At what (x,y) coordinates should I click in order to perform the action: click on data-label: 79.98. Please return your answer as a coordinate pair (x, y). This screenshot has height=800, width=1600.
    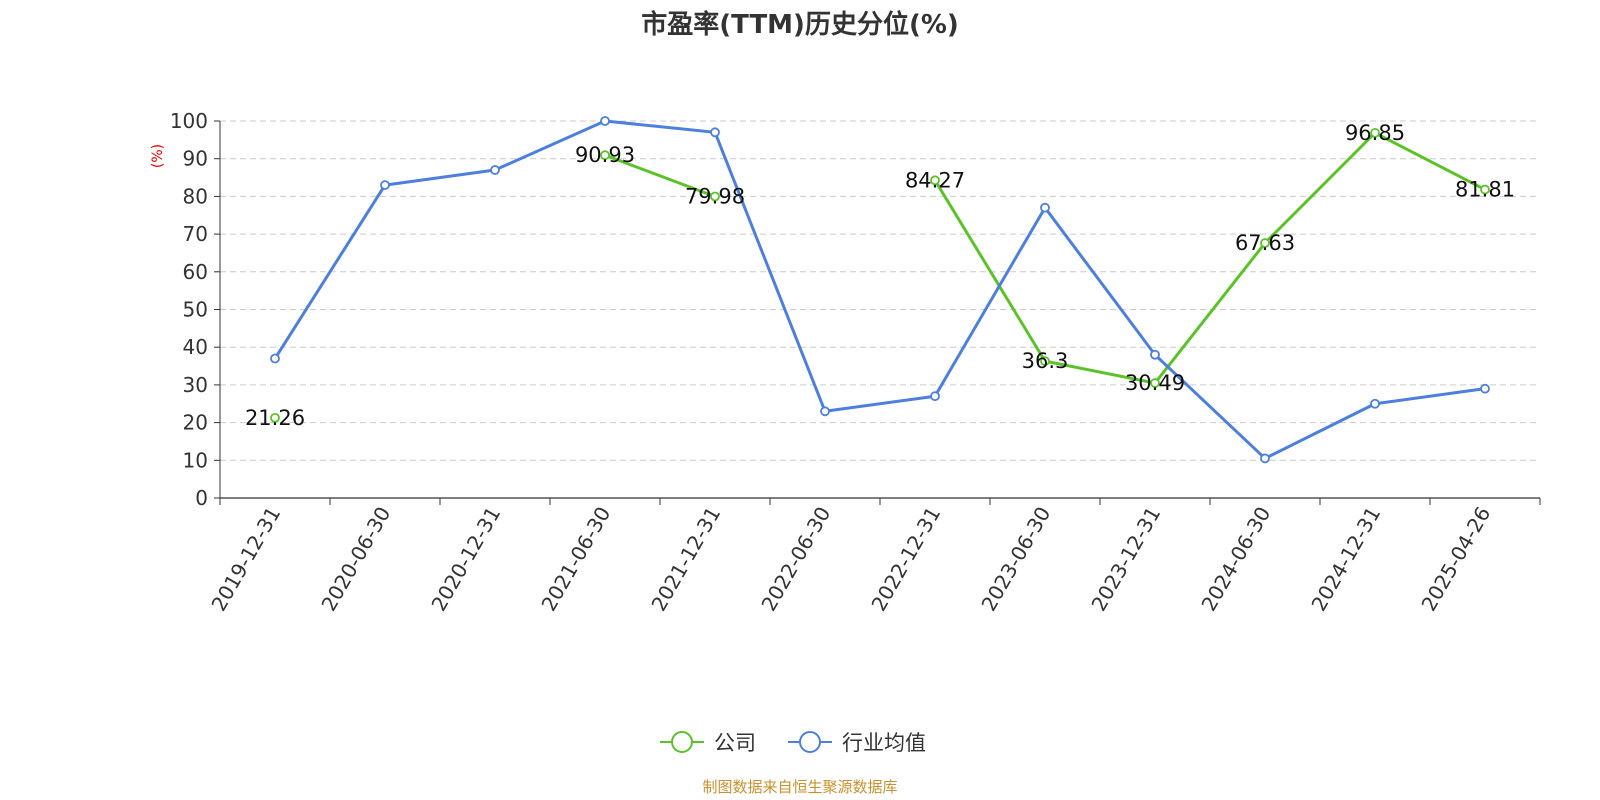
    Looking at the image, I should click on (715, 196).